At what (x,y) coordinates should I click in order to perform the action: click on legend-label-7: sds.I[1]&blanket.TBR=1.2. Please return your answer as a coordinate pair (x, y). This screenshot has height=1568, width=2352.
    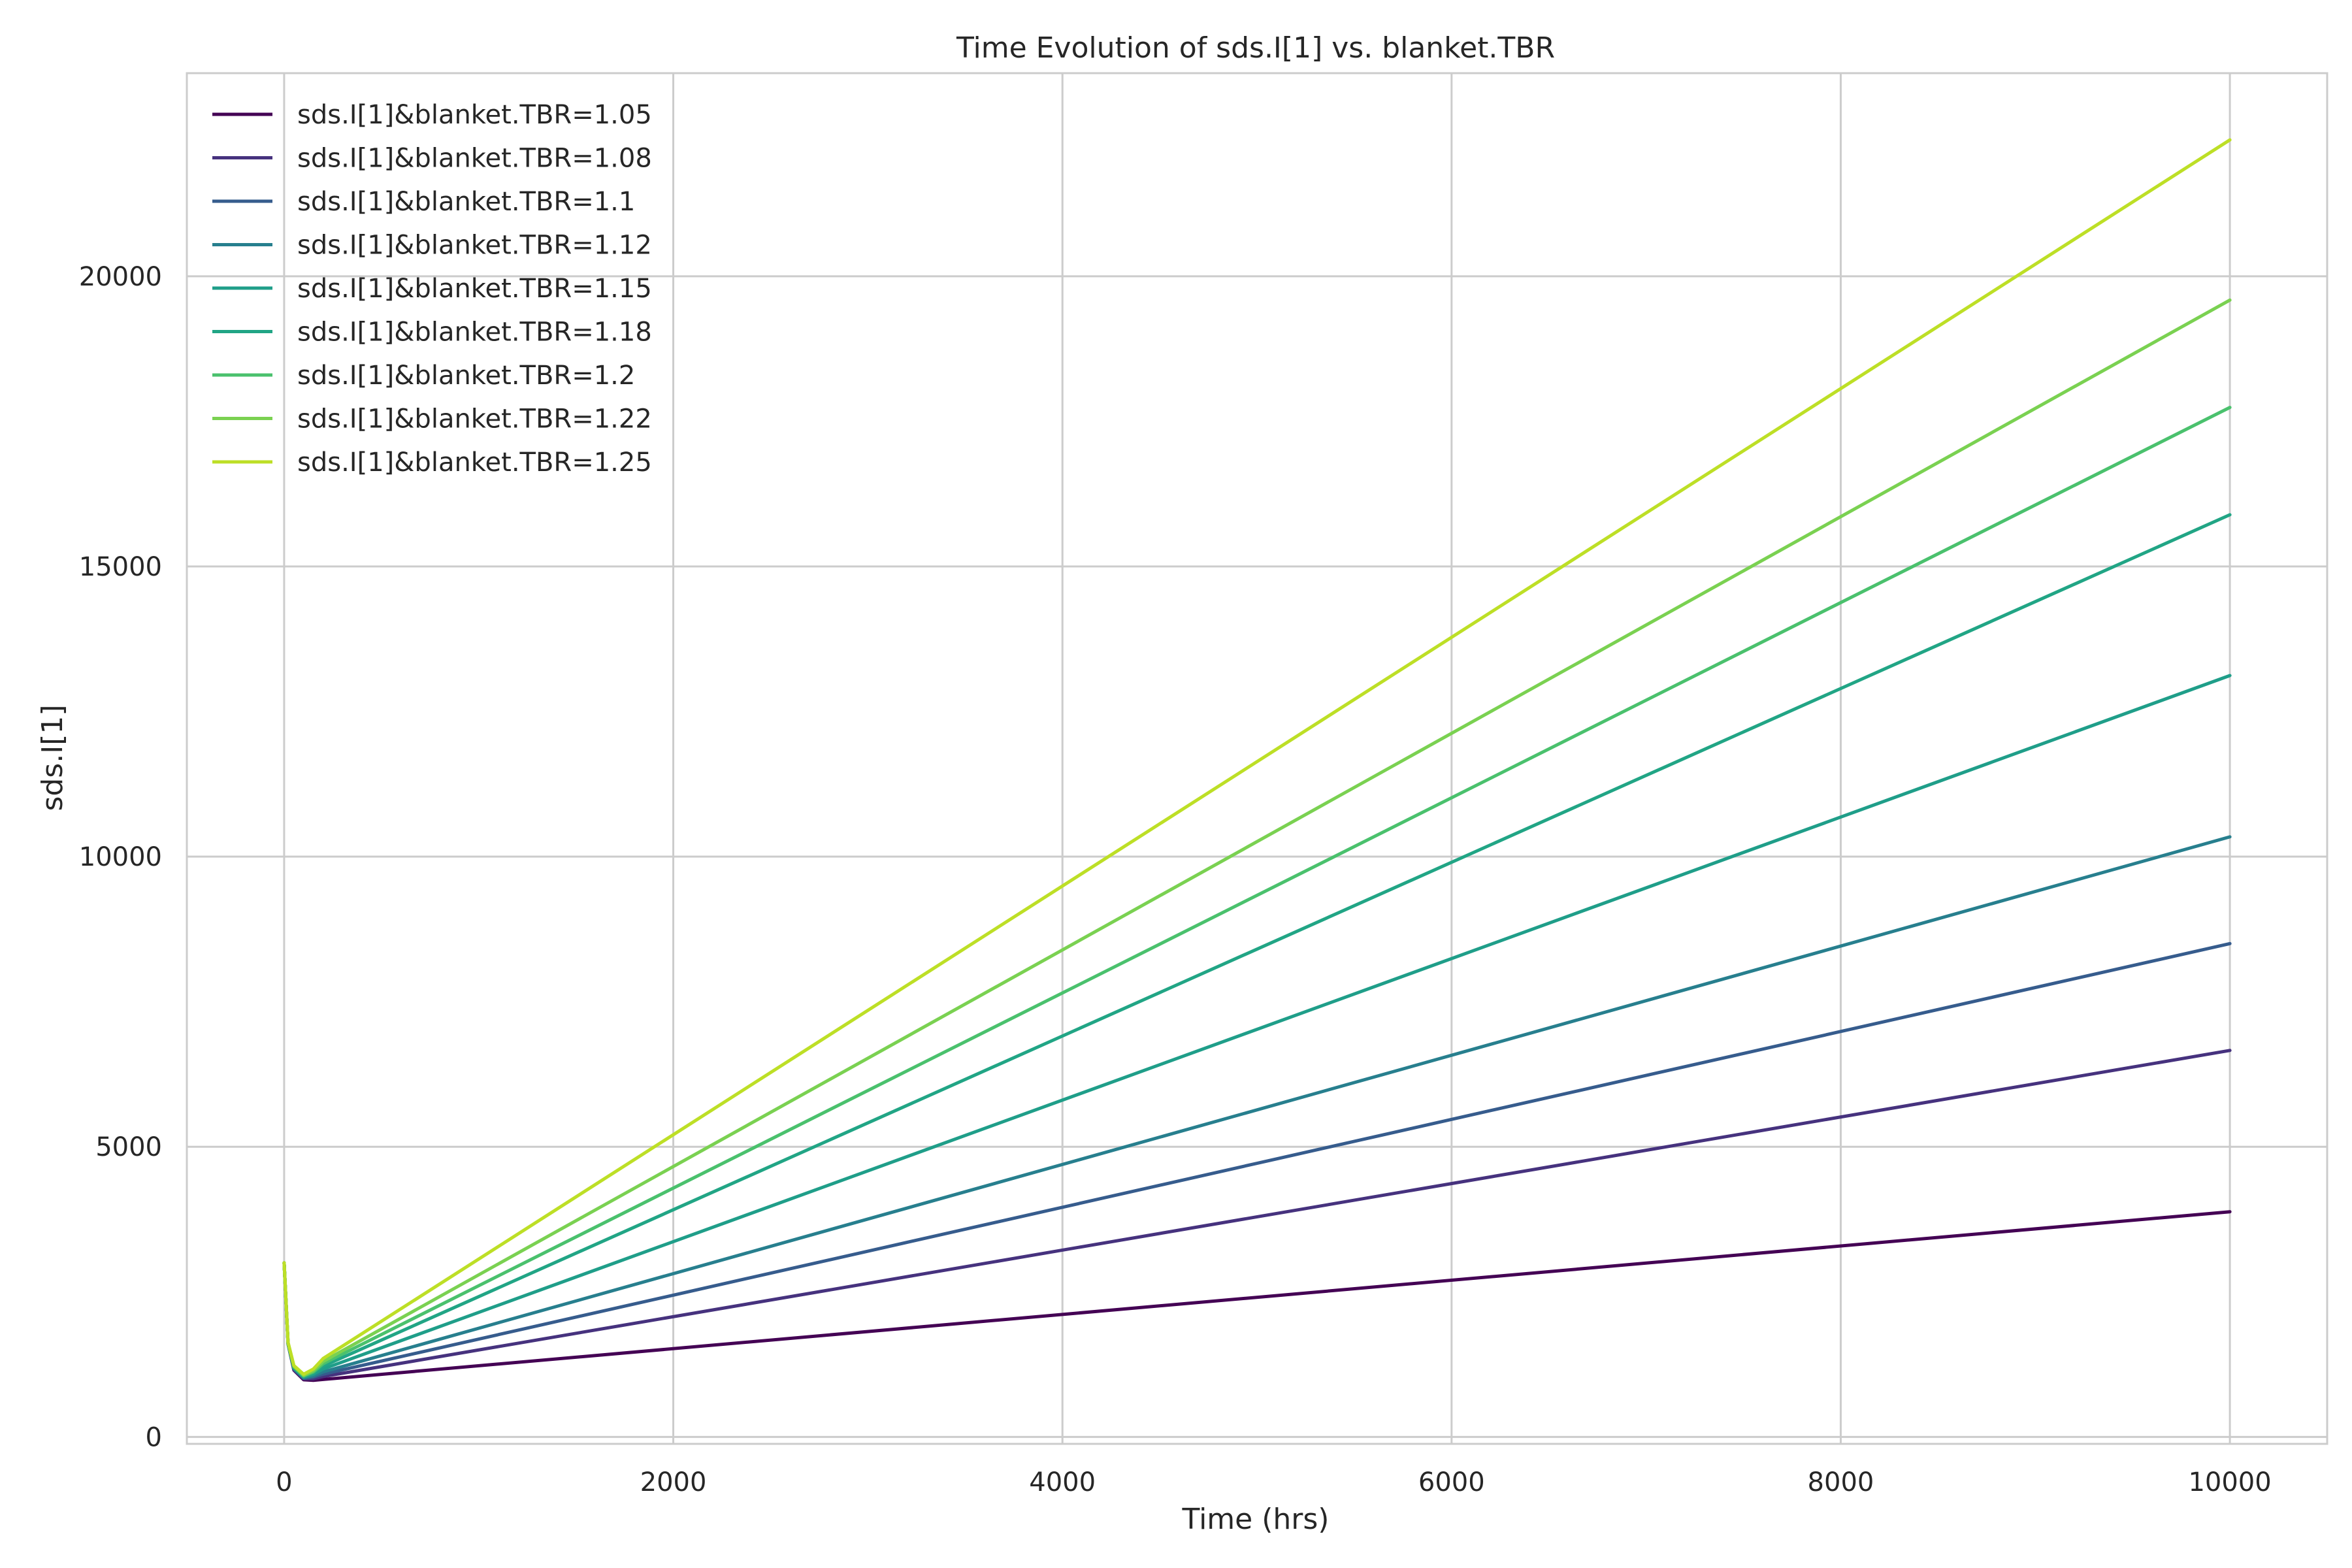
    Looking at the image, I should click on (466, 376).